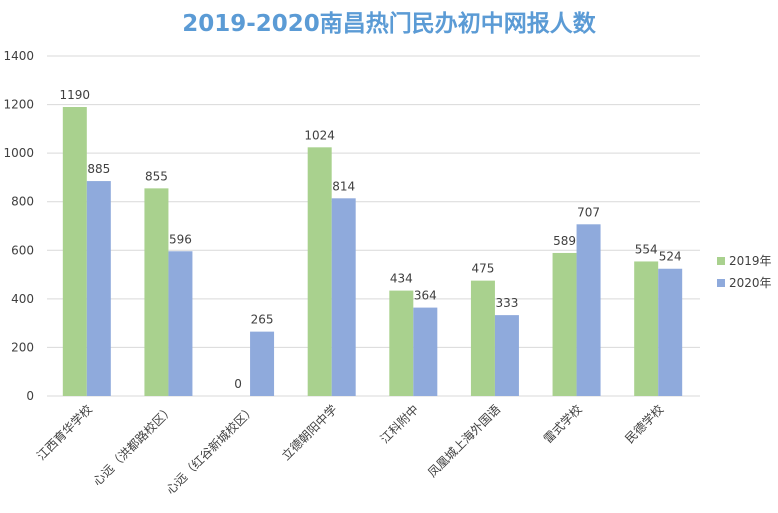  What do you see at coordinates (646, 249) in the screenshot?
I see `data-label: 554` at bounding box center [646, 249].